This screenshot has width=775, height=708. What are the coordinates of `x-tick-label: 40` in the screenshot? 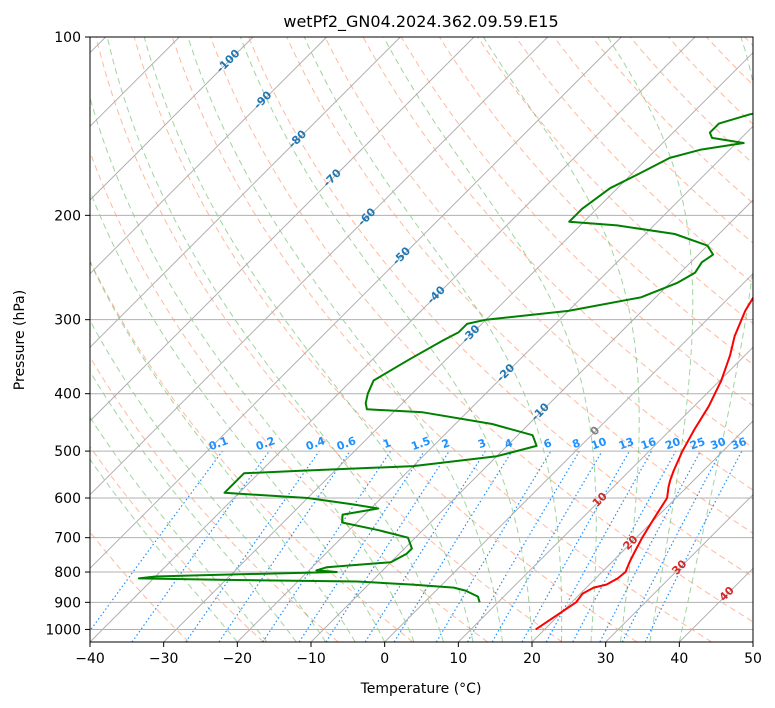 It's located at (679, 659).